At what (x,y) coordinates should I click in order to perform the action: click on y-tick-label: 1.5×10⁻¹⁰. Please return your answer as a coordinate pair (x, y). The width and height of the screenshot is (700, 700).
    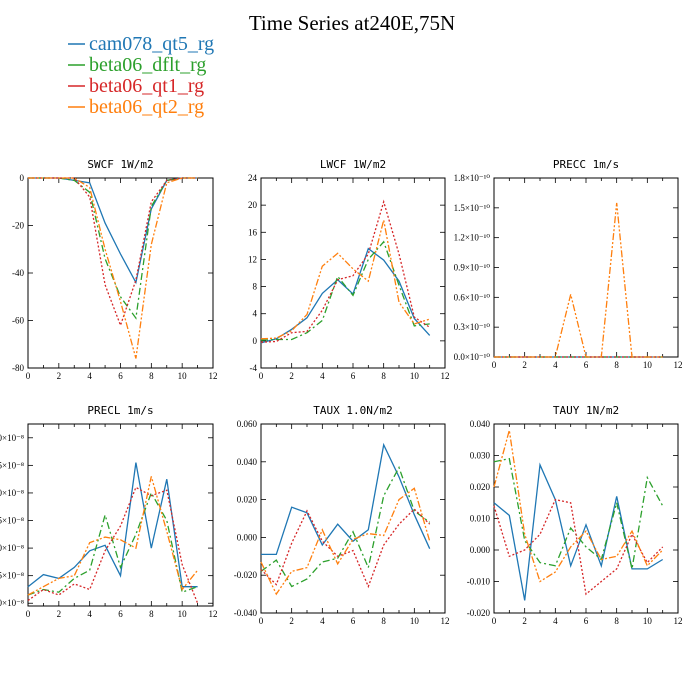
    Looking at the image, I should click on (472, 208).